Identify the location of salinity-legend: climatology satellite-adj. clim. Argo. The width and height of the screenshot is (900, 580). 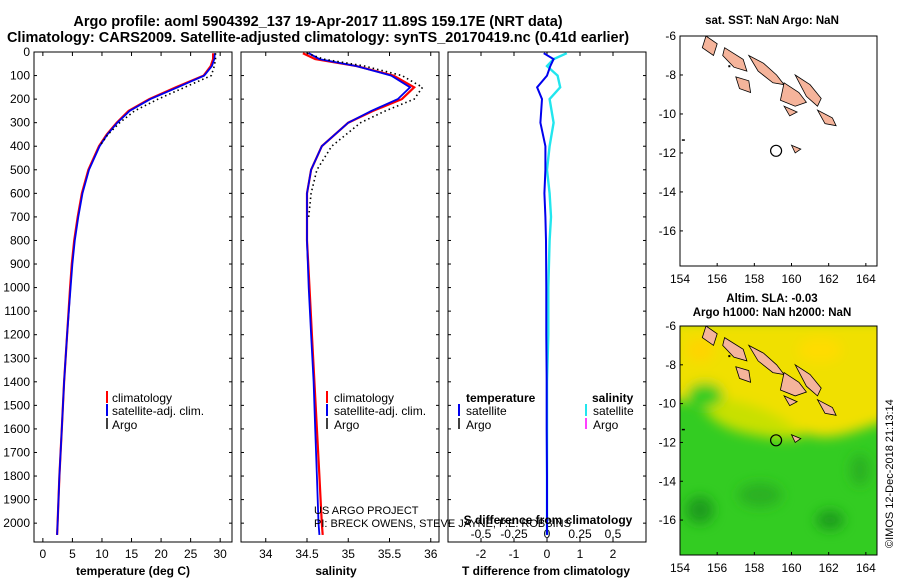
(376, 411).